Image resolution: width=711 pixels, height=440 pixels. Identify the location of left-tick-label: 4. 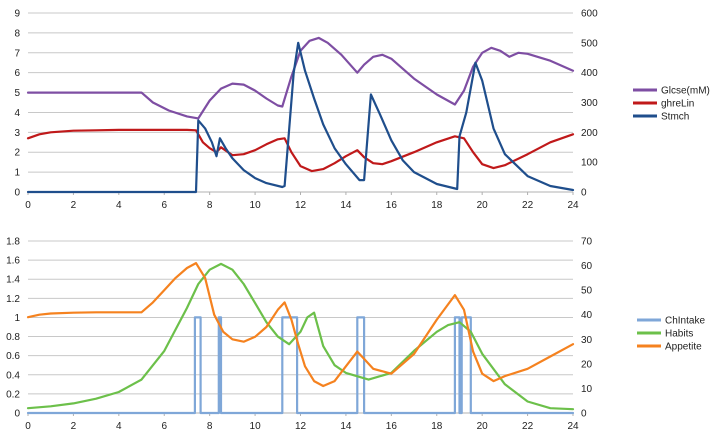
(17, 113).